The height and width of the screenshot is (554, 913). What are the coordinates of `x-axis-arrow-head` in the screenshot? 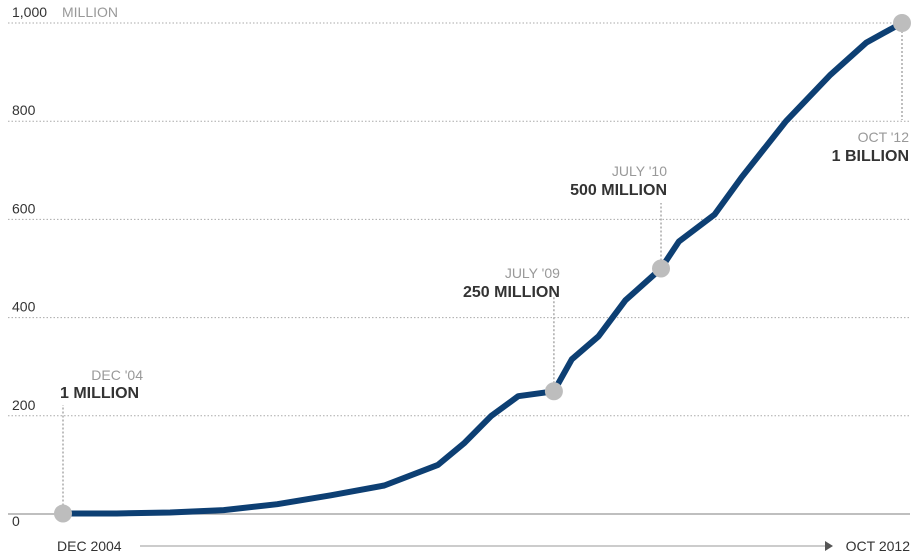 It's located at (829, 546).